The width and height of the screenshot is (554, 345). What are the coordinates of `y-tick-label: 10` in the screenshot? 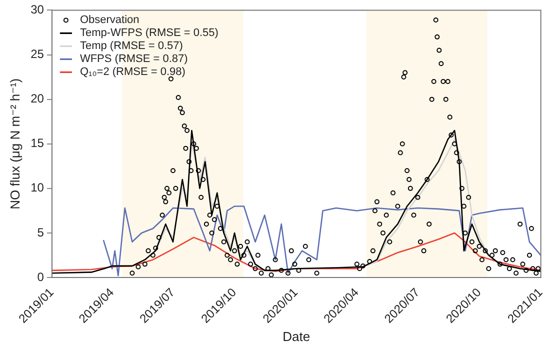 It's located at (37, 187).